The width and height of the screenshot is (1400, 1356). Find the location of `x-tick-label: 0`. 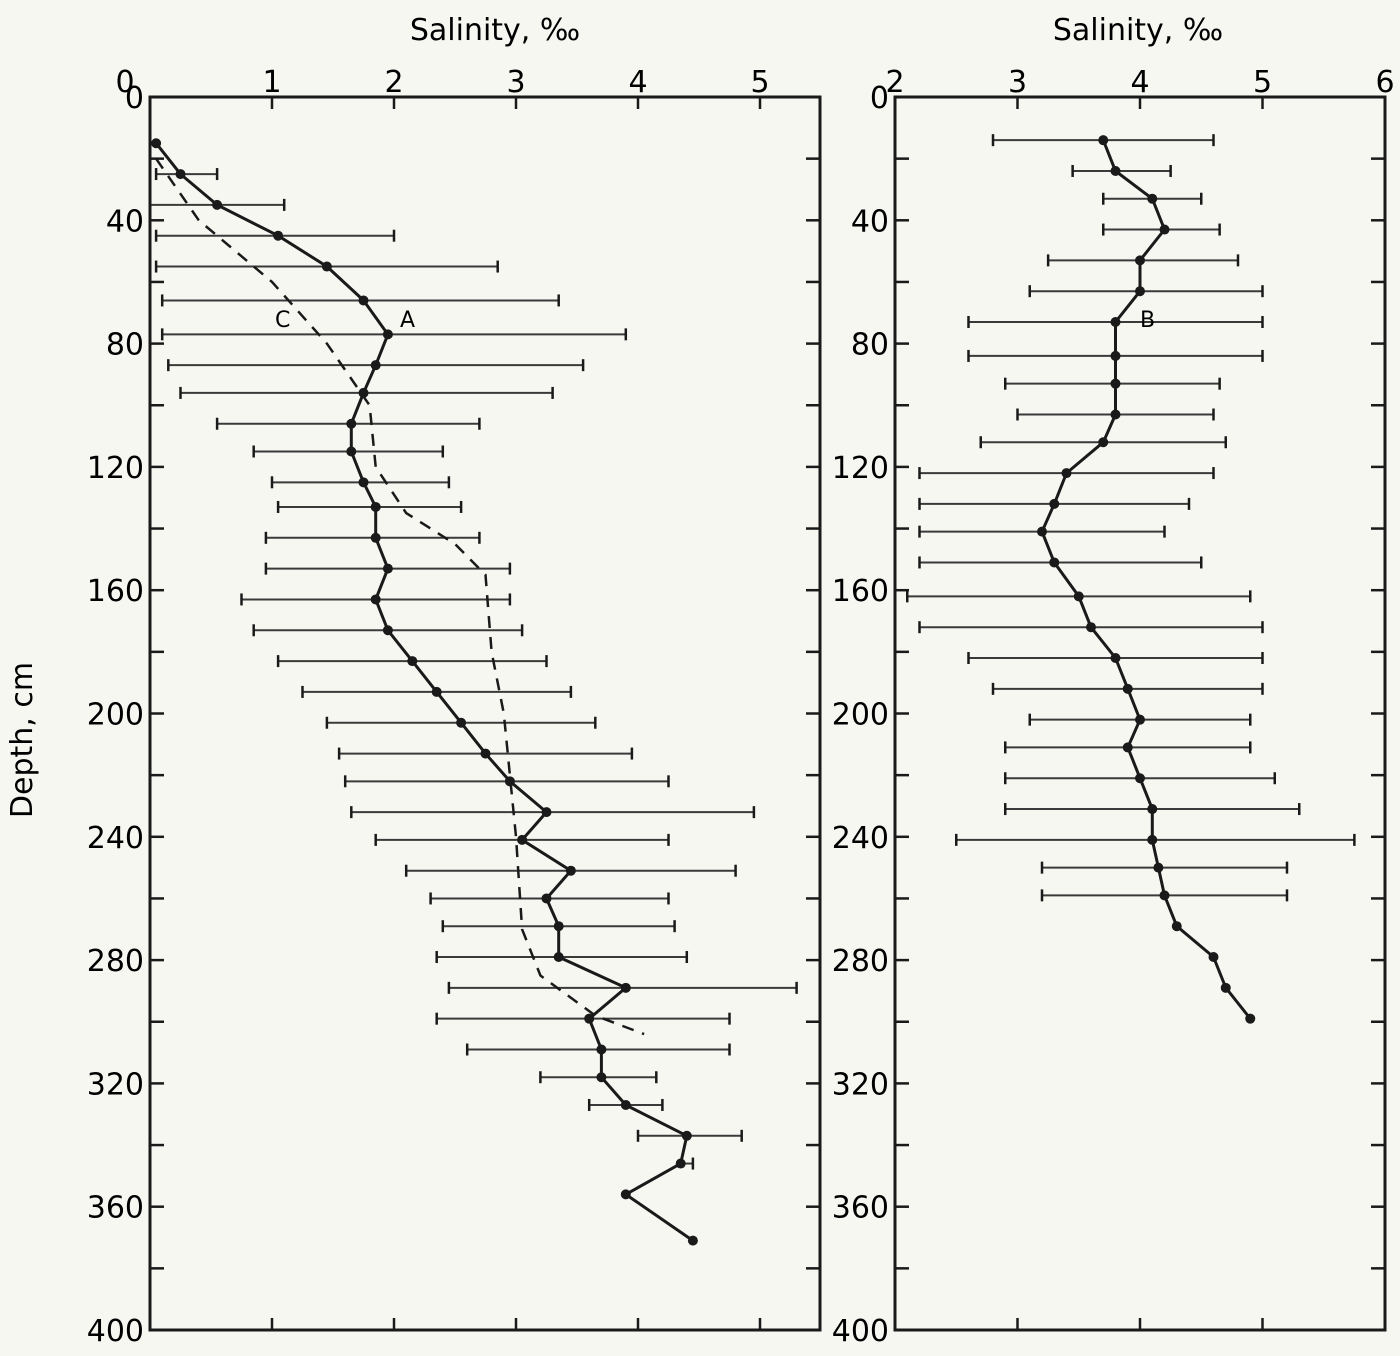

x-tick-label: 0 is located at coordinates (124, 82).